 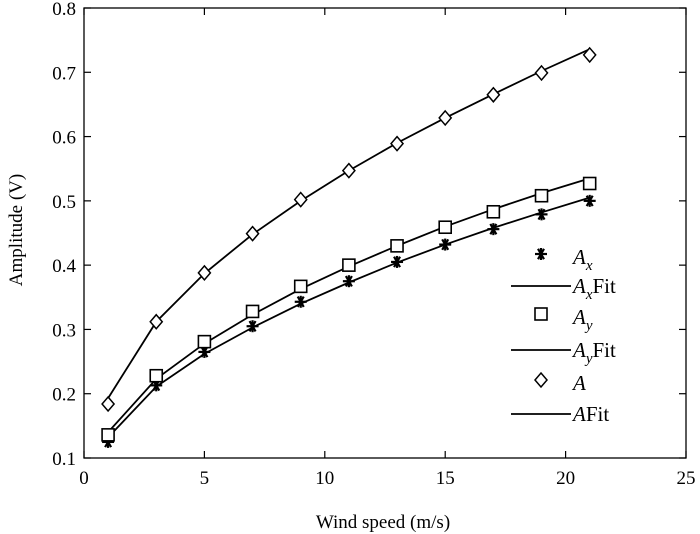 What do you see at coordinates (578, 383) in the screenshot?
I see `legend-label: A` at bounding box center [578, 383].